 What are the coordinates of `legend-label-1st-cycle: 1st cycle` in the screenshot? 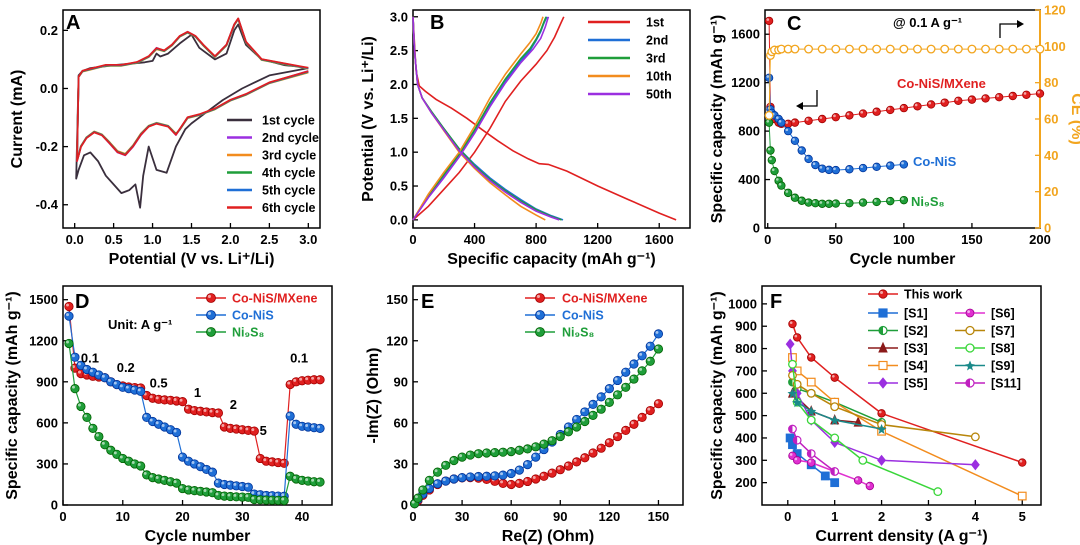 It's located at (288, 121).